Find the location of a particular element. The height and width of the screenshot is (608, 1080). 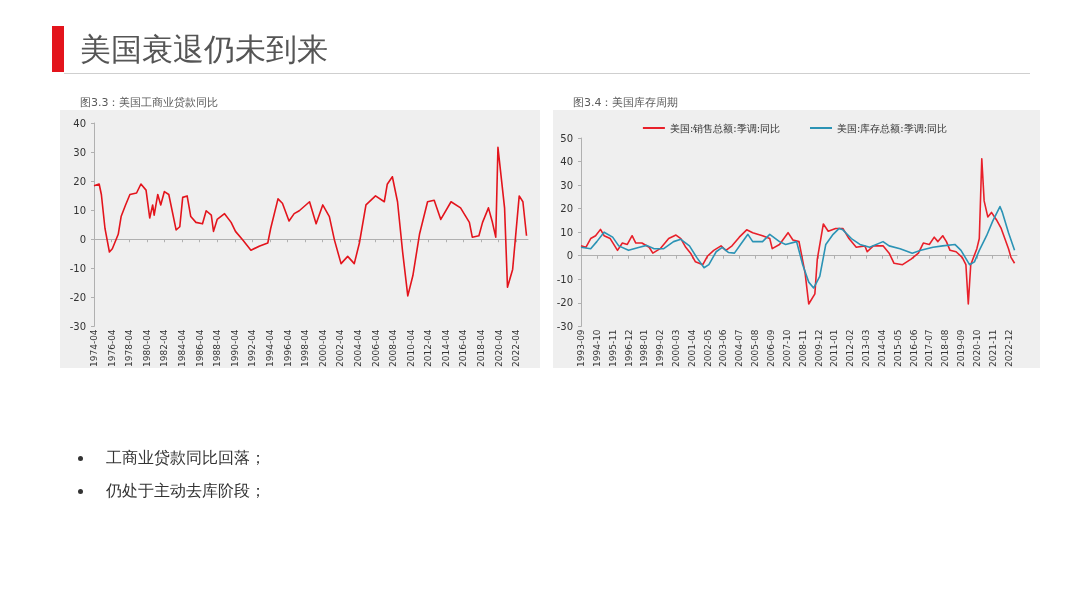

chart-title: 图3.3：美国工商业贷款同比 is located at coordinates (149, 102).